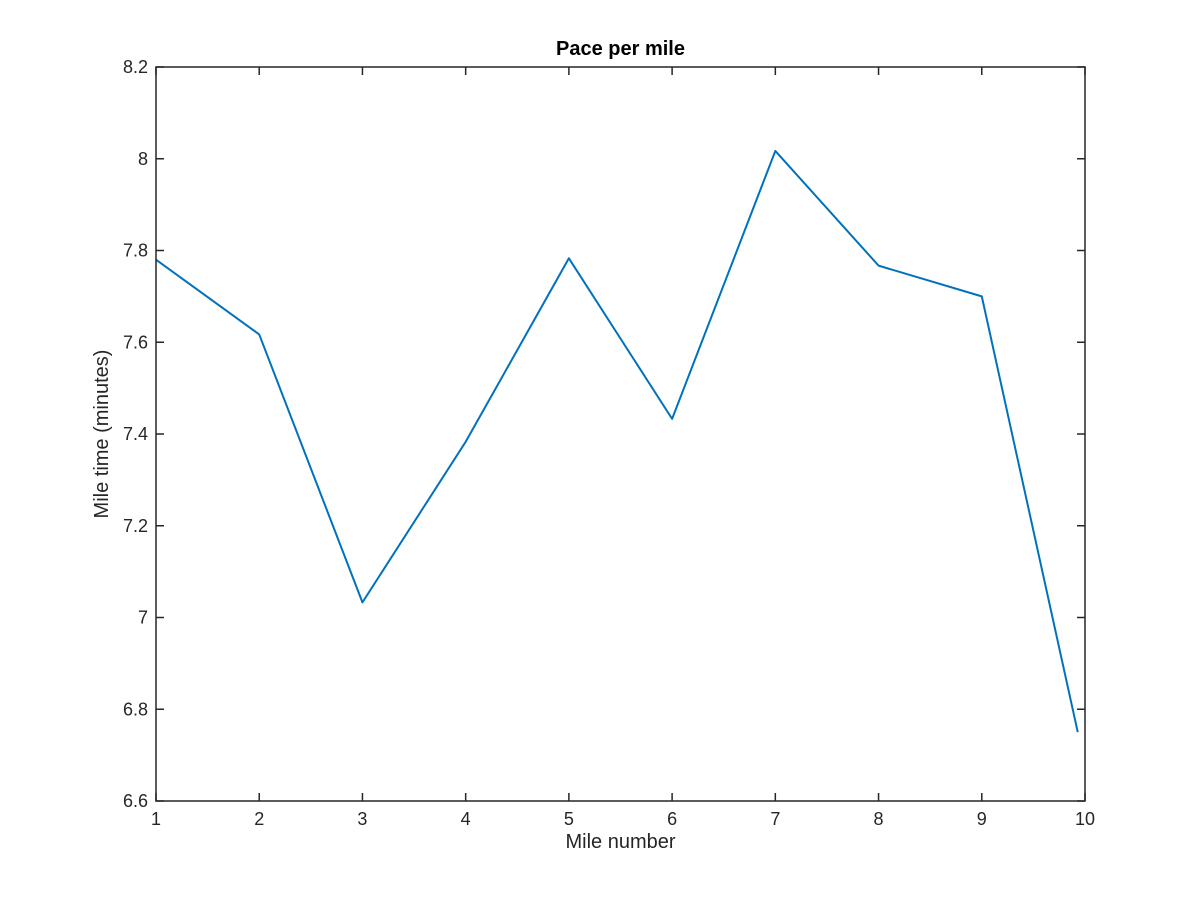 This screenshot has width=1200, height=900. I want to click on x-axis-title: Mile number, so click(620, 842).